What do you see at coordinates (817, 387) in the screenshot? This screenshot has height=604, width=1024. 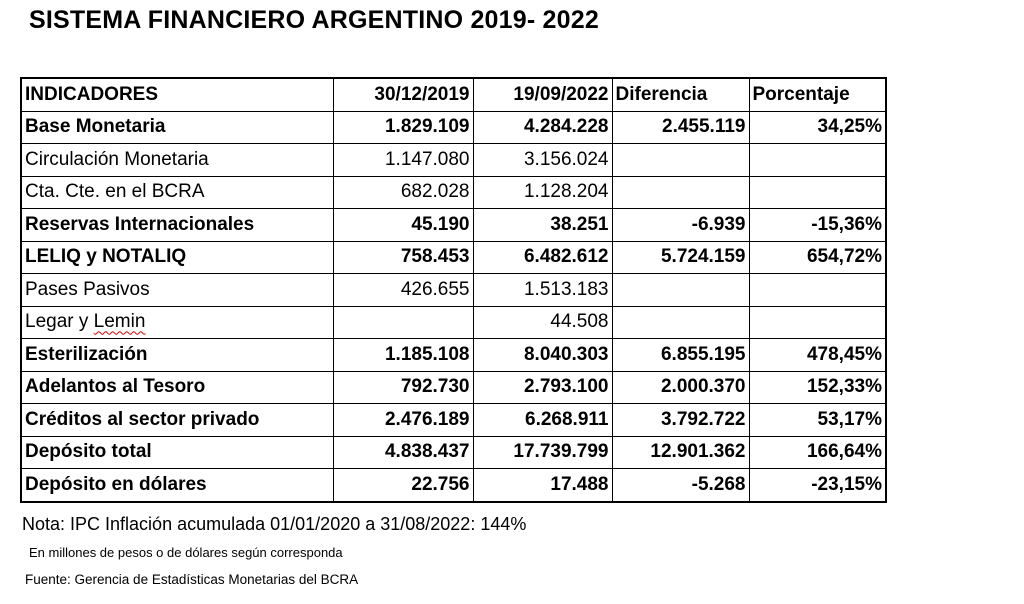 I see `cell-percentage: 152,33%` at bounding box center [817, 387].